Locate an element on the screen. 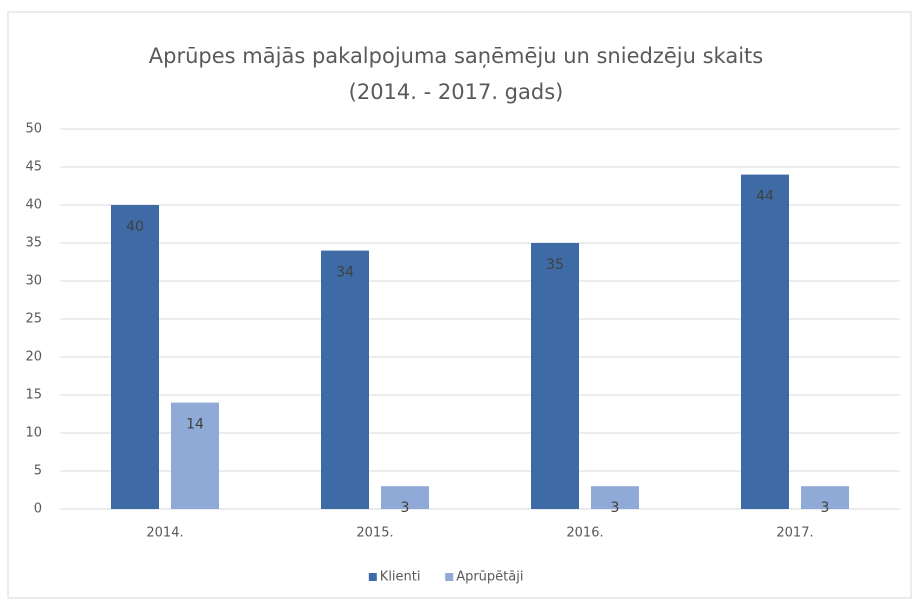  value-label: 34 is located at coordinates (345, 273).